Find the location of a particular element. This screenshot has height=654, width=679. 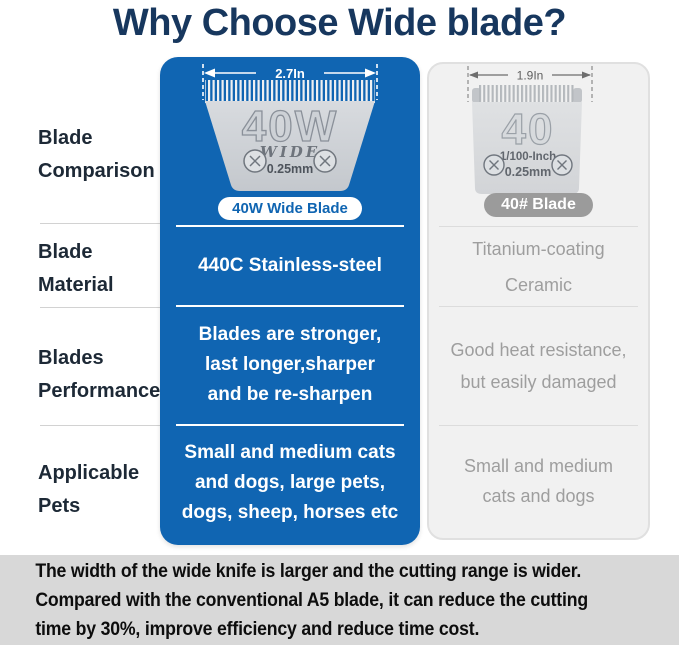

wide-blade-badge: 40W Wide Blade is located at coordinates (290, 208).